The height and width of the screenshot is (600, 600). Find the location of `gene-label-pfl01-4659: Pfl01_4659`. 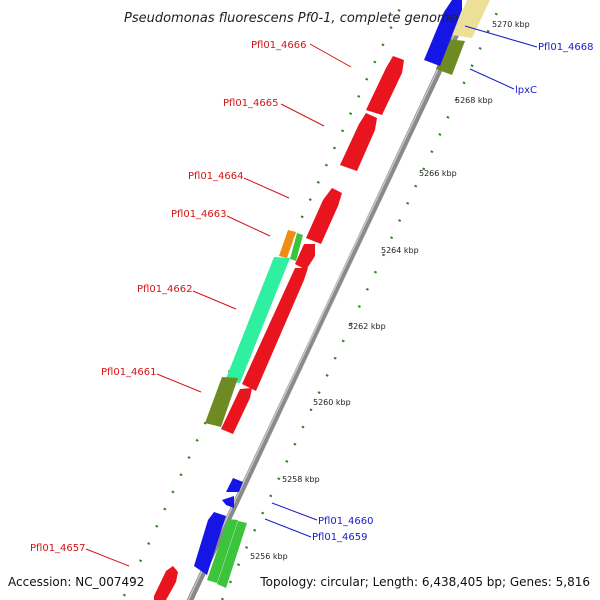

gene-label-pfl01-4659: Pfl01_4659 is located at coordinates (340, 537).